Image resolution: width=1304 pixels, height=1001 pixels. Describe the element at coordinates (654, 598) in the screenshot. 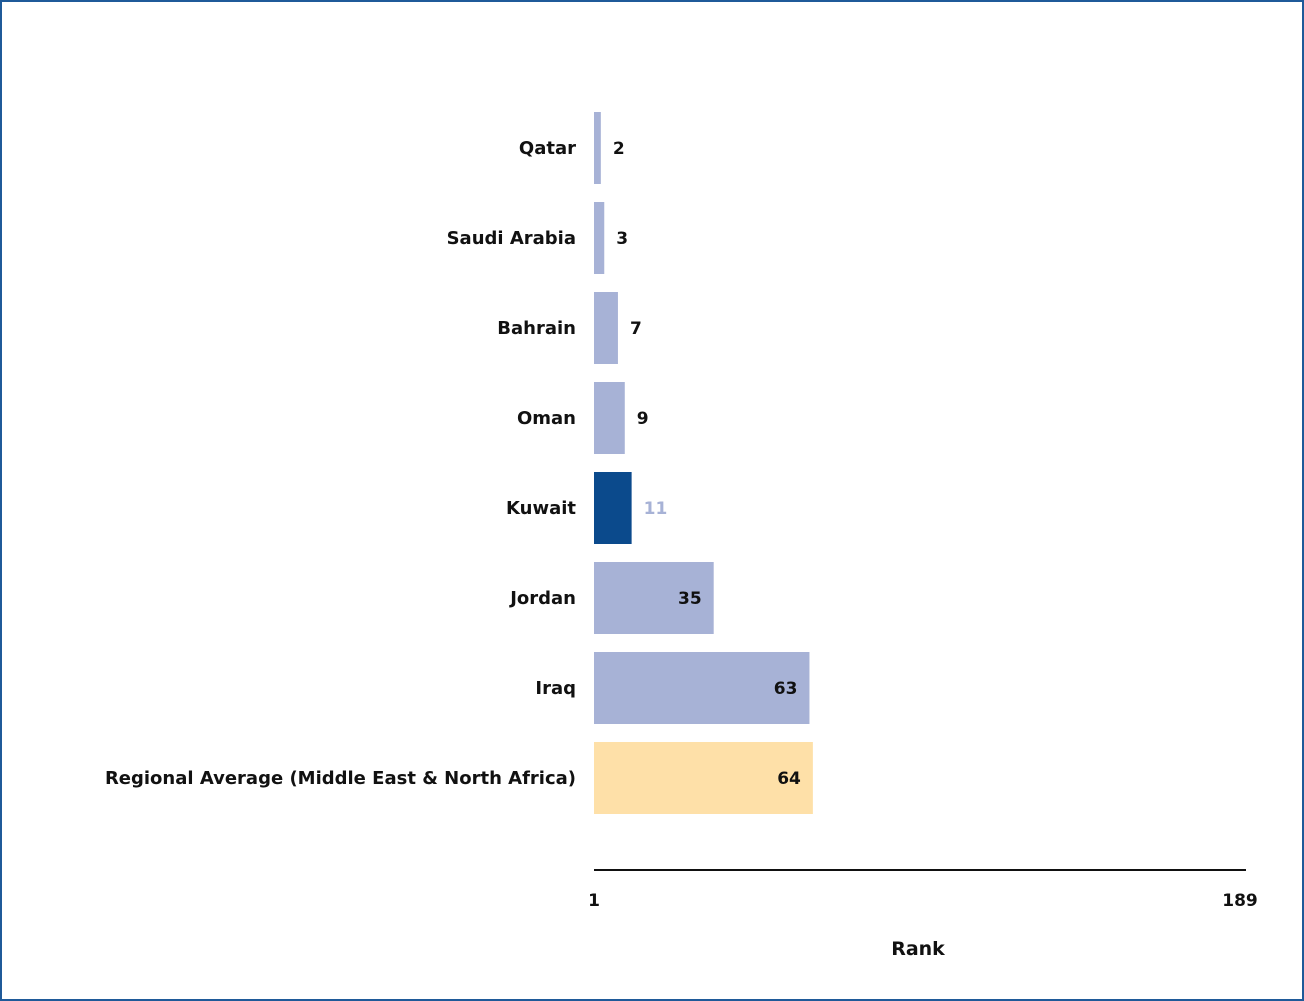

I see `bar-jordan` at that location.